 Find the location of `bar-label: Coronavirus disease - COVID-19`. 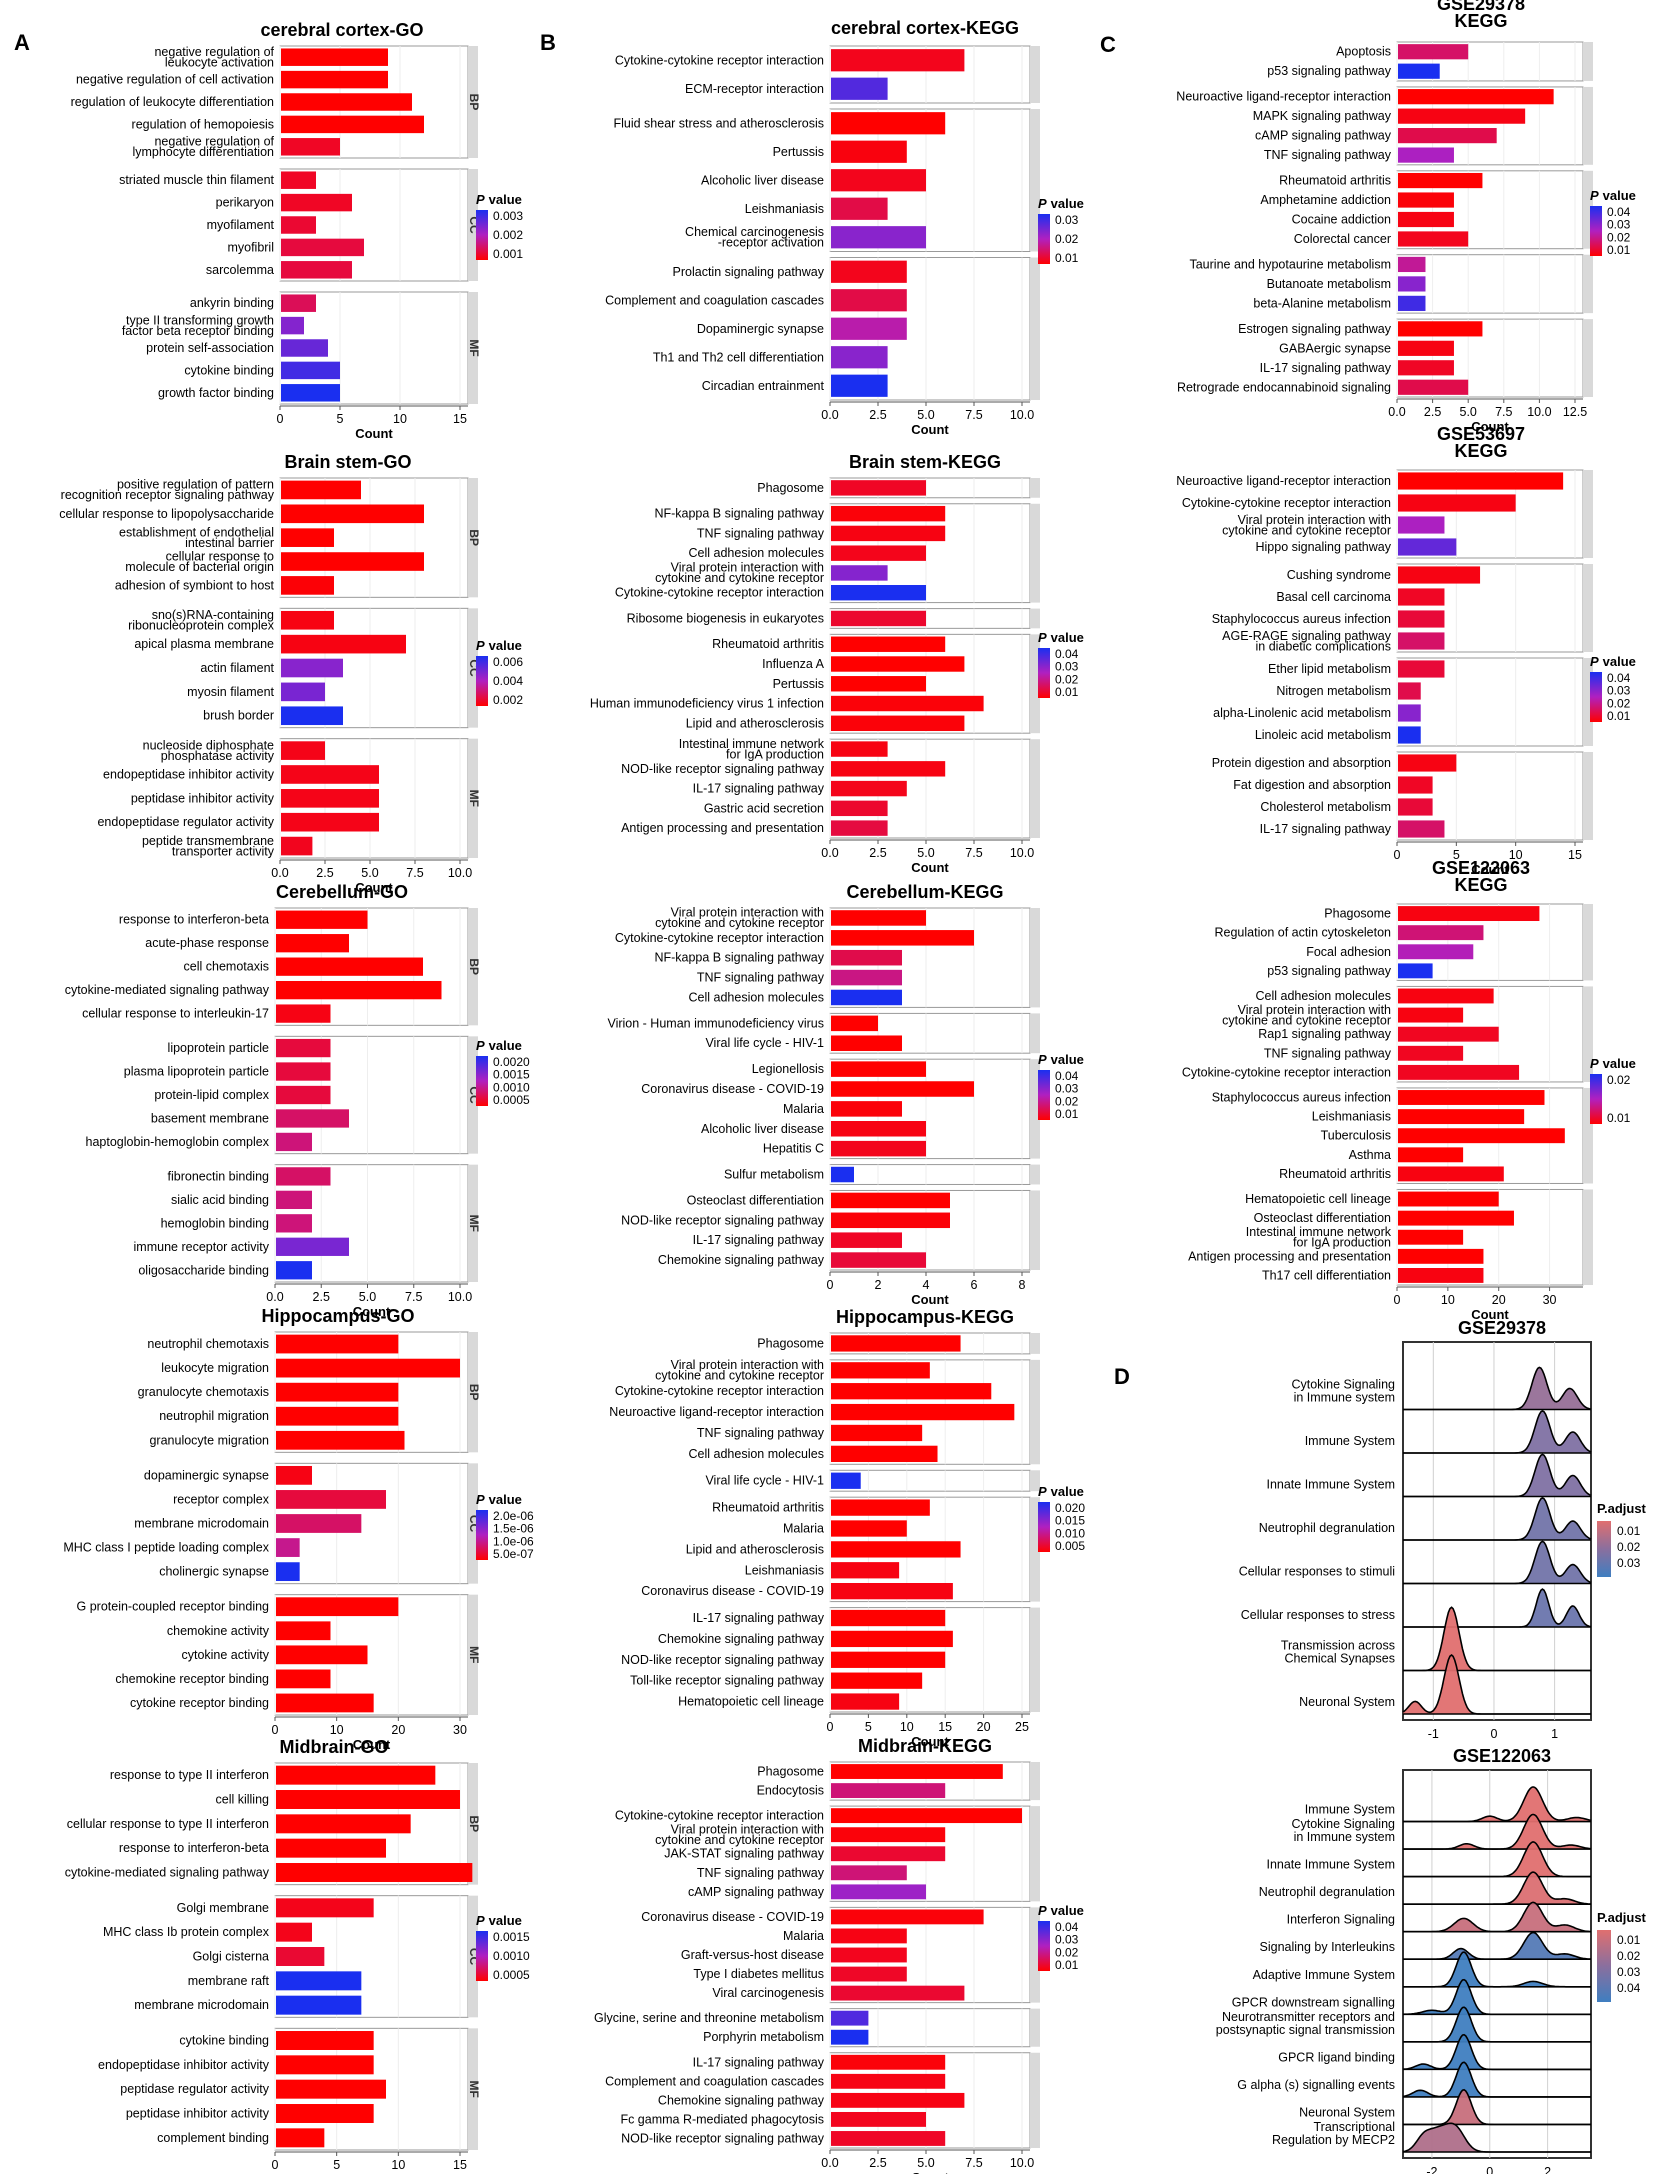

bar-label: Coronavirus disease - COVID-19 is located at coordinates (732, 1917).